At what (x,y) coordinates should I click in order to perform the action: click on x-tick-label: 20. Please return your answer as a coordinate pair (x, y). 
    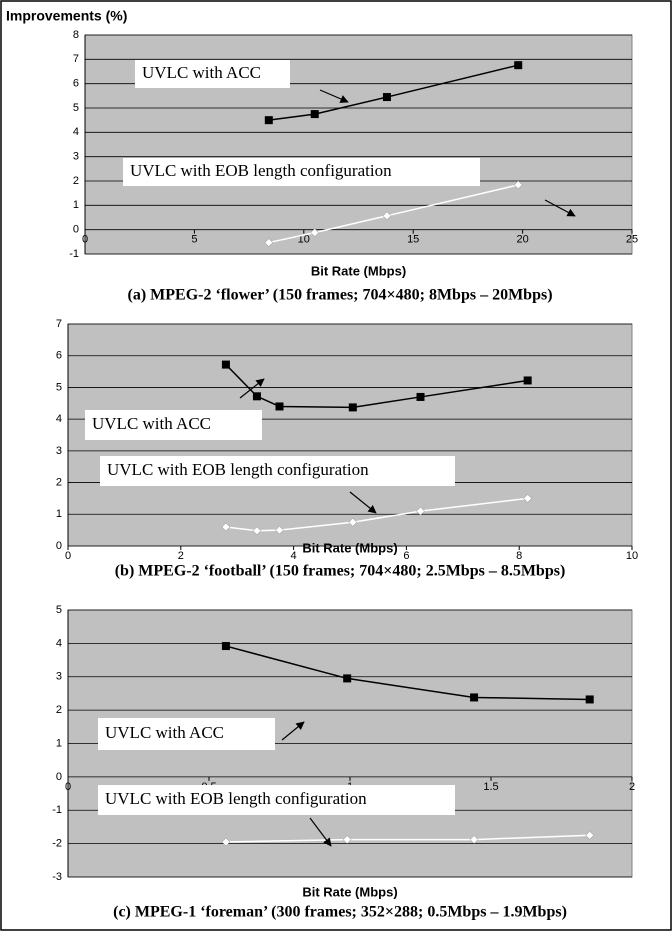
    Looking at the image, I should click on (522, 240).